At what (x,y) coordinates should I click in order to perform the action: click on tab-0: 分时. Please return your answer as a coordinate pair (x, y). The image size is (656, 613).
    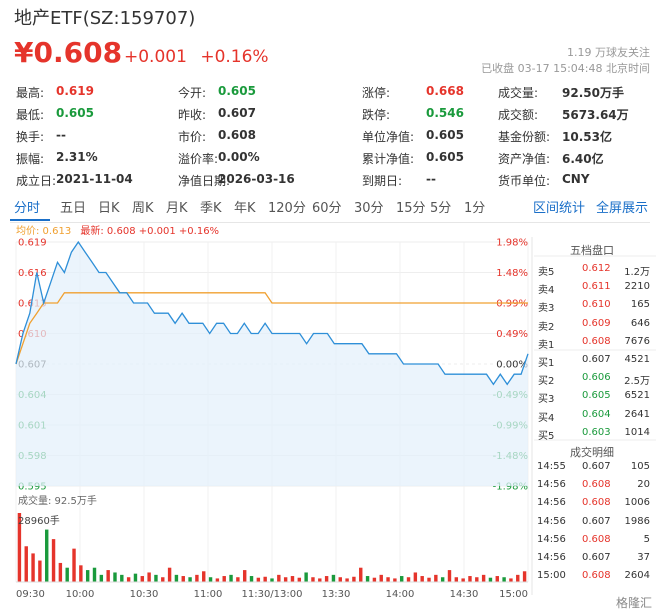
    Looking at the image, I should click on (27, 208).